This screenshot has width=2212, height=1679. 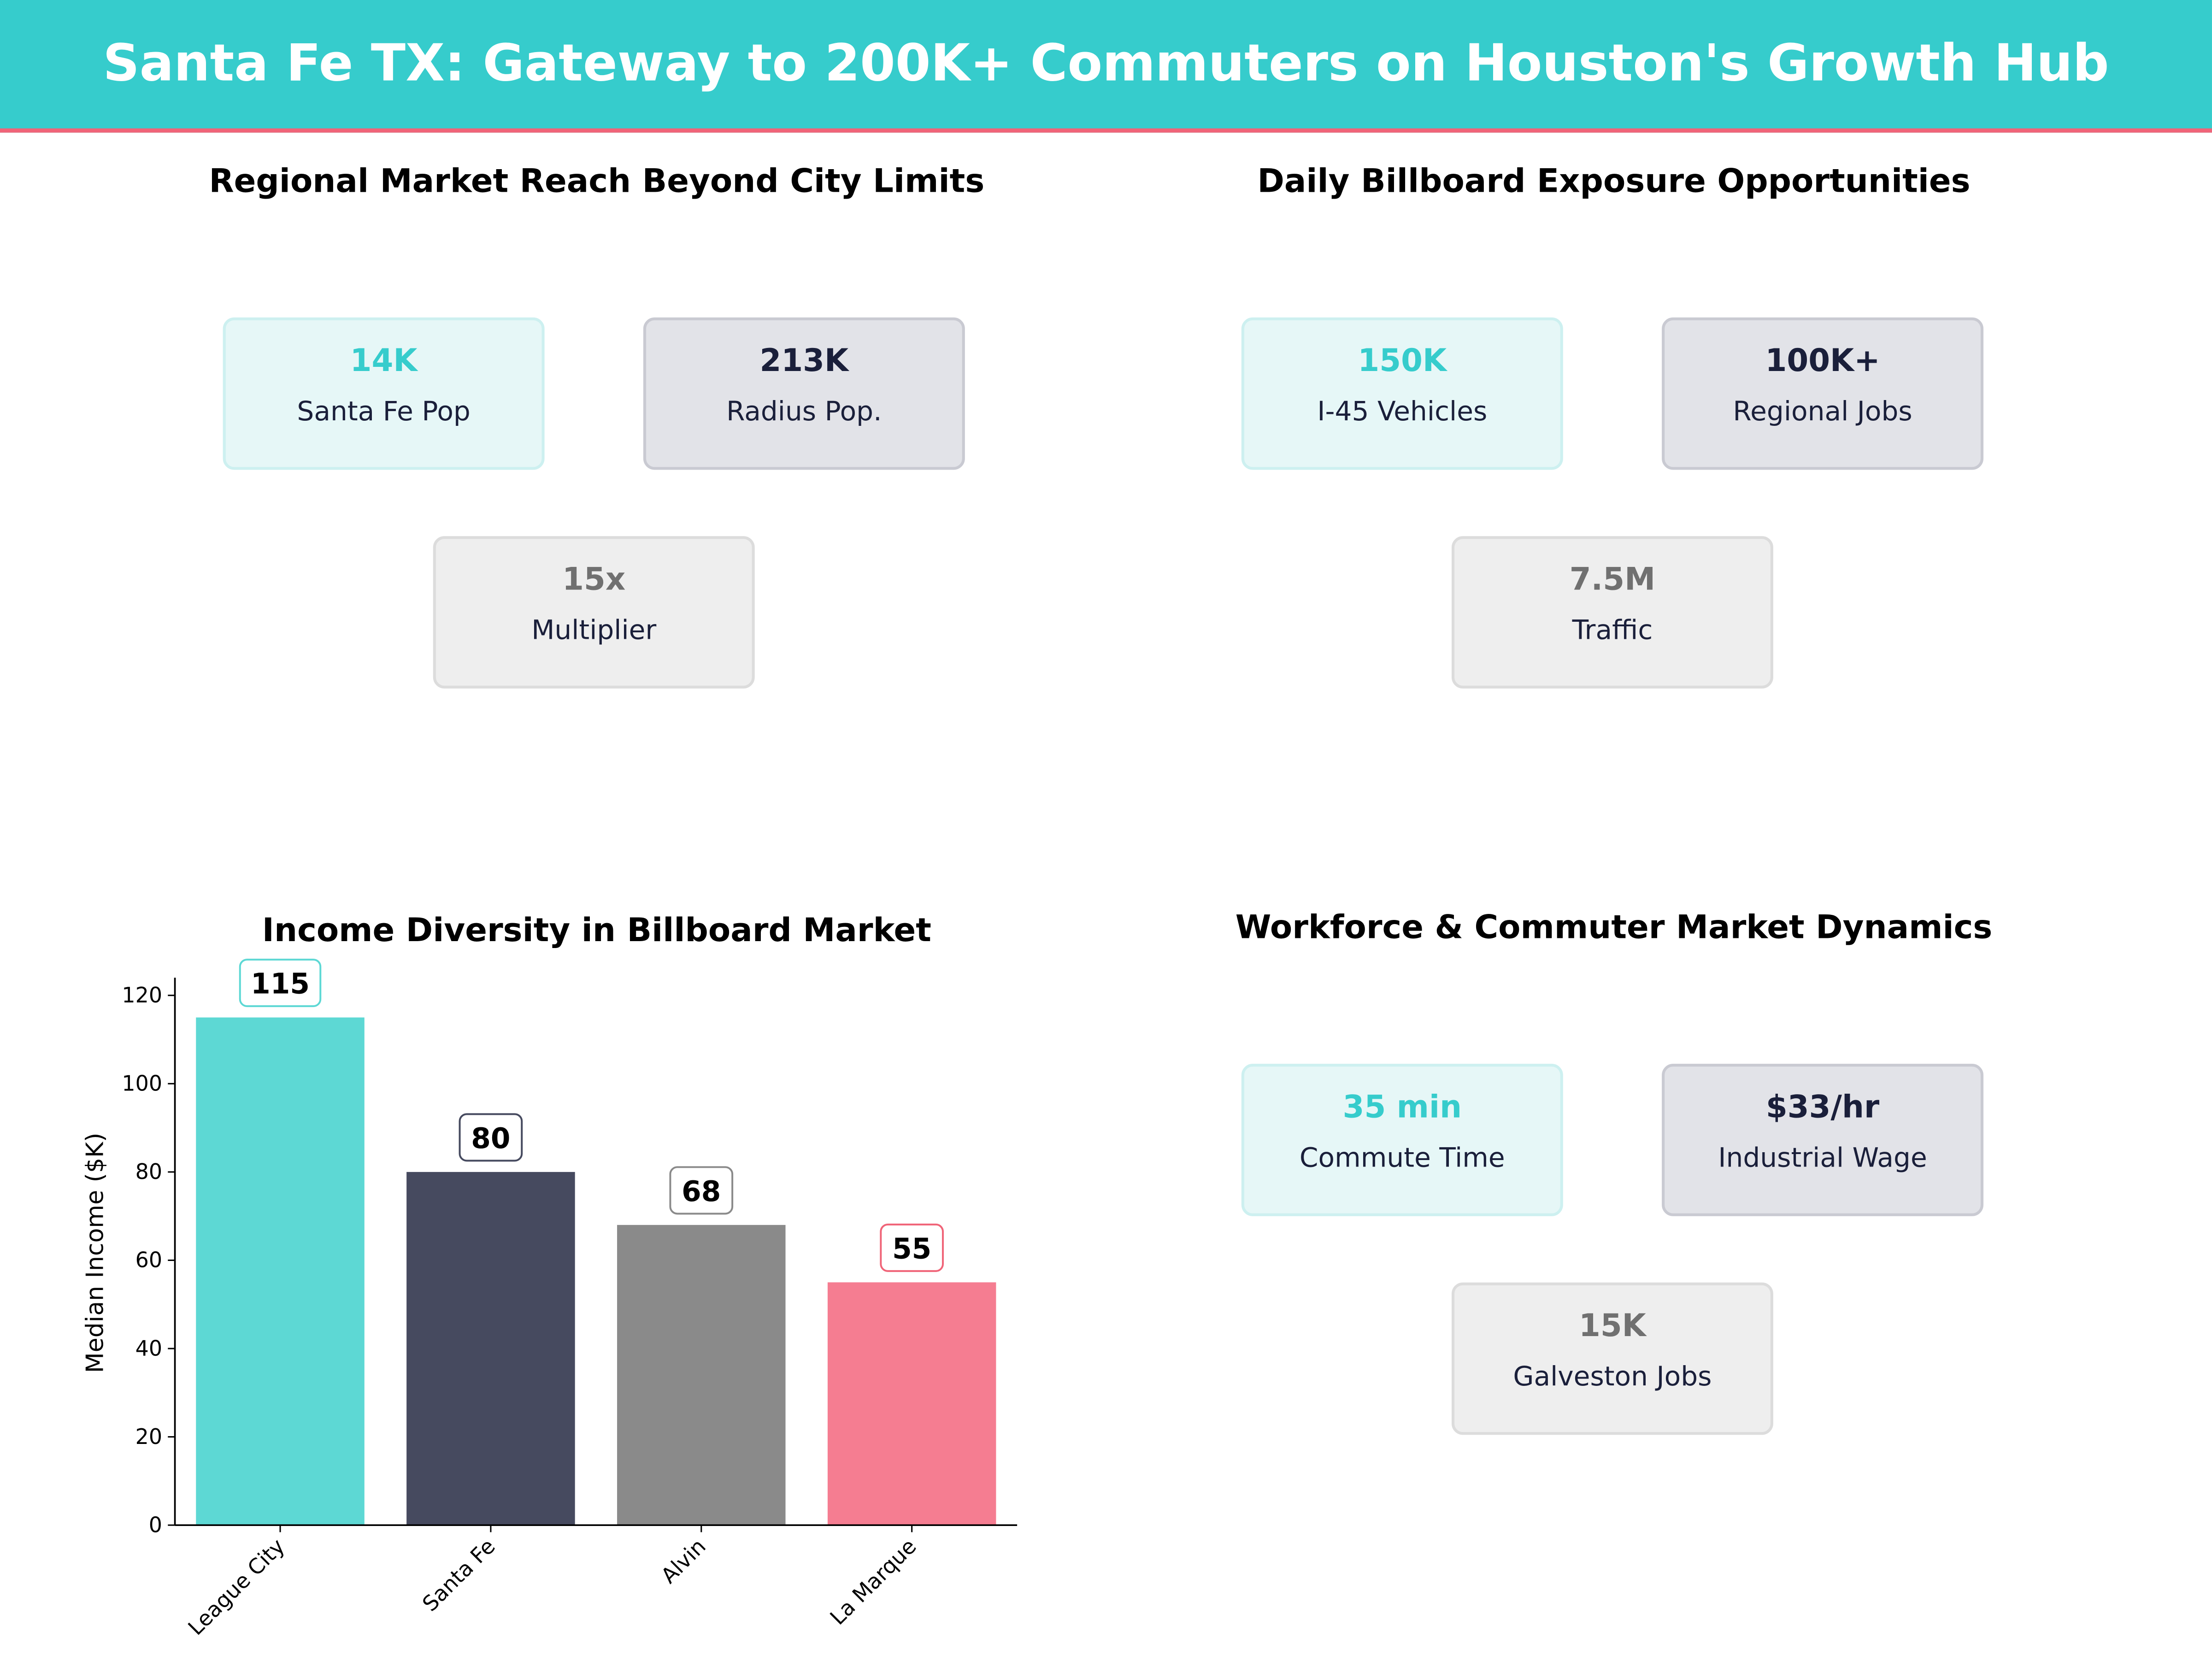 What do you see at coordinates (1614, 928) in the screenshot?
I see `panel-title-workforce: Workforce & Commuter Market Dynamics` at bounding box center [1614, 928].